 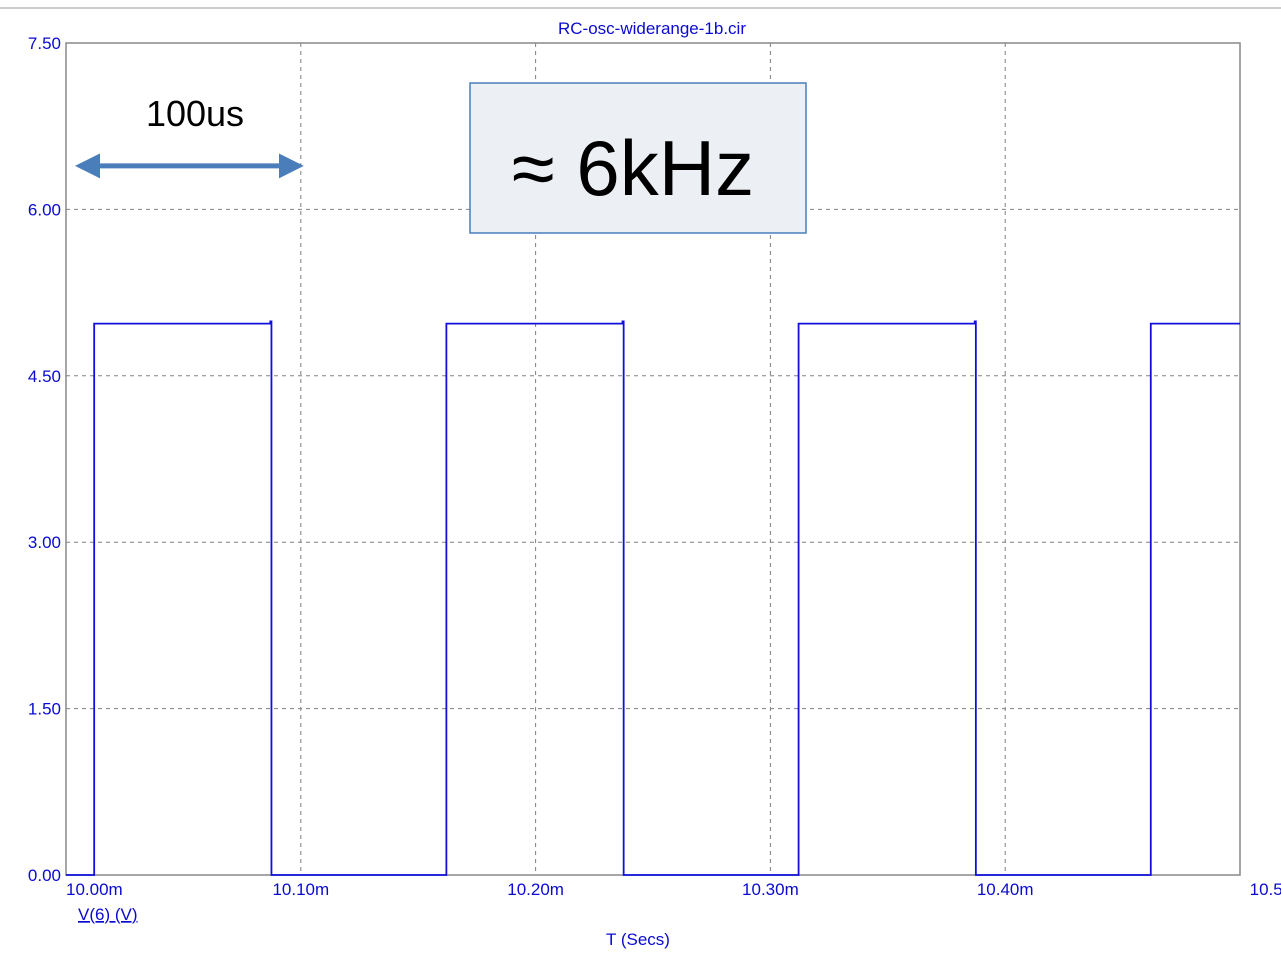 I want to click on x-tick-label: 10.10m, so click(x=300, y=889).